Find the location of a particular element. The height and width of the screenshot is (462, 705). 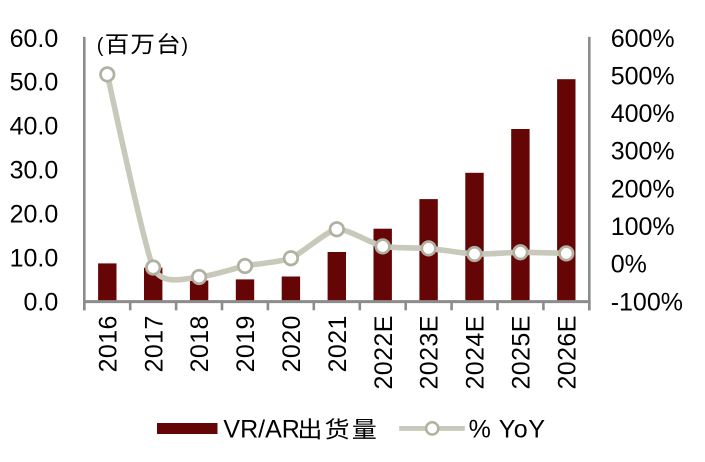

svg-text: VR/AR is located at coordinates (261, 430).